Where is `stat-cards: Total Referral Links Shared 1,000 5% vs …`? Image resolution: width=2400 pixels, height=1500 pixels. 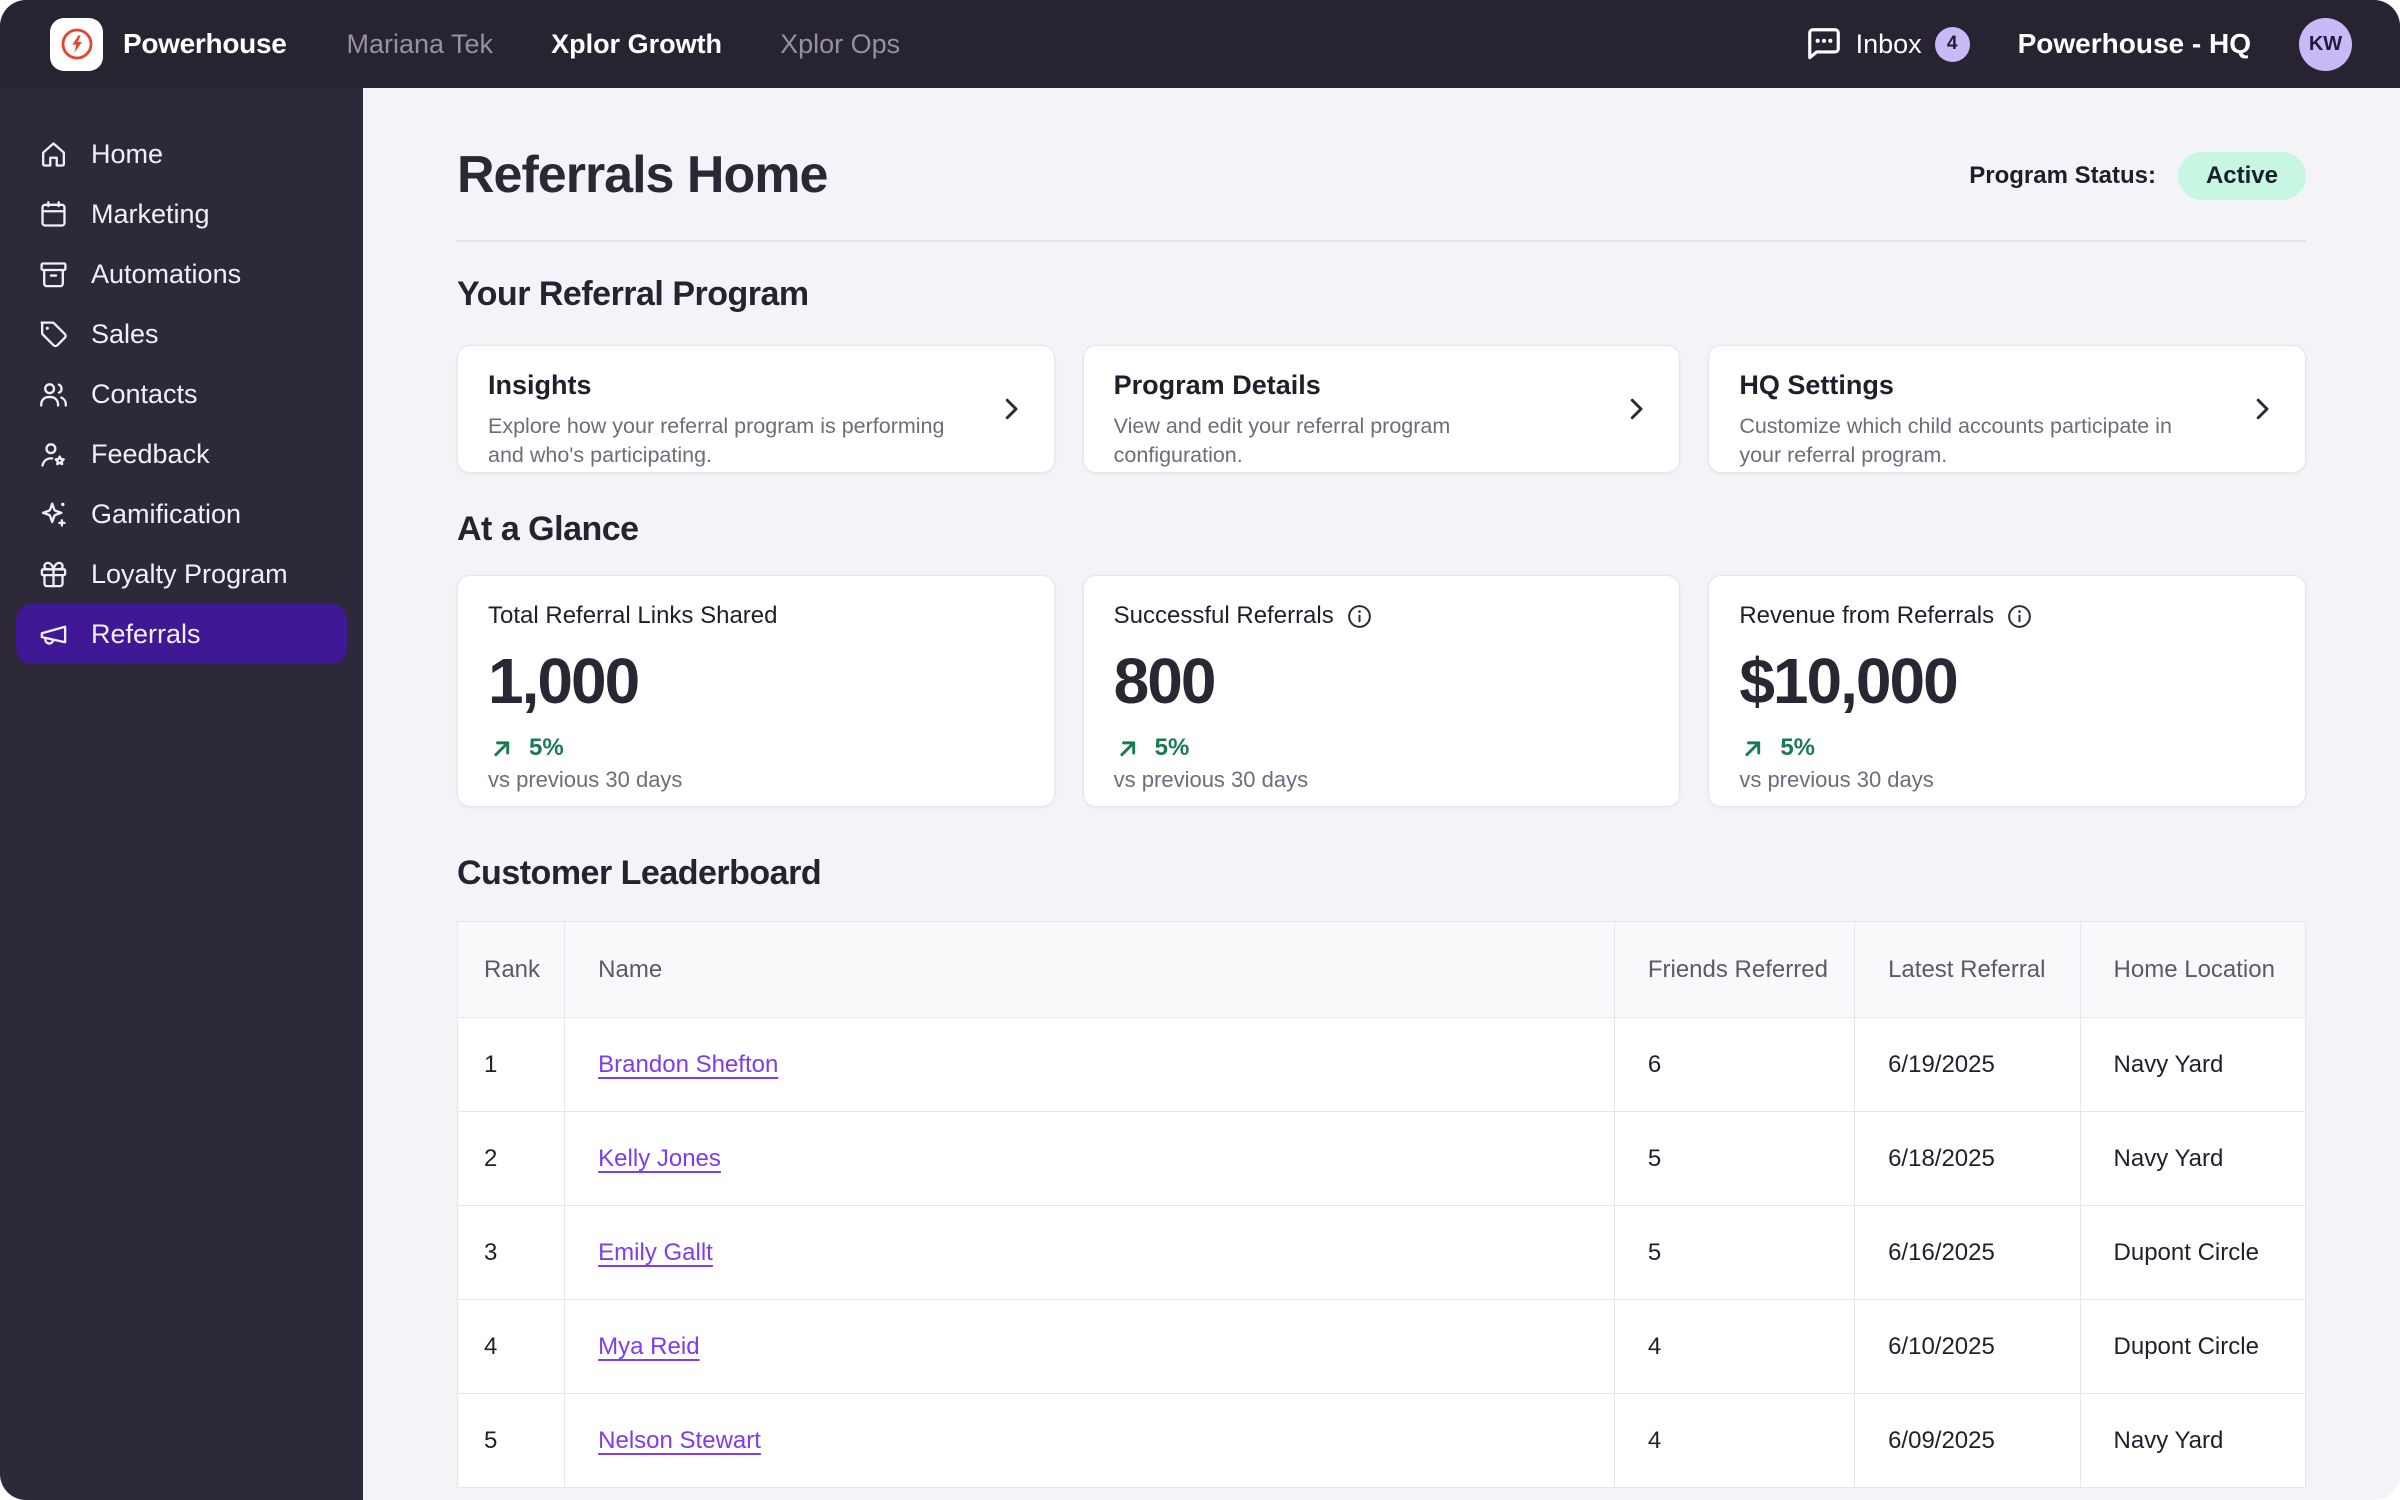
stat-cards: Total Referral Links Shared 1,000 5% vs … is located at coordinates (1381, 691).